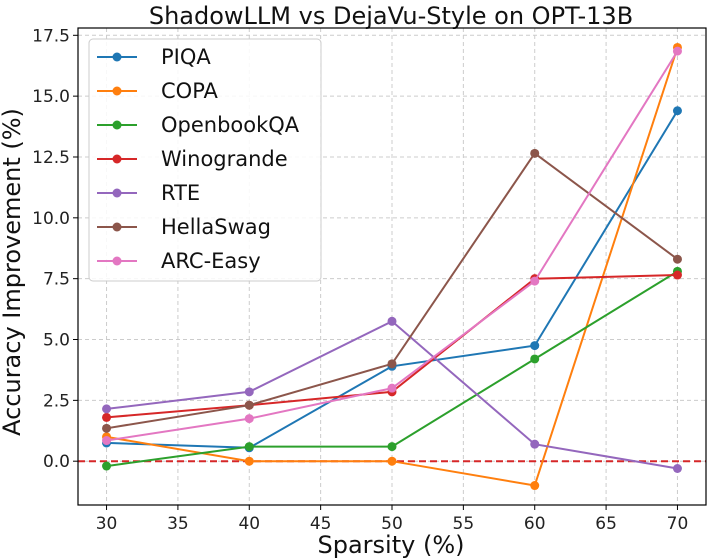 The image size is (708, 558). What do you see at coordinates (216, 227) in the screenshot?
I see `legend-label: HellaSwag` at bounding box center [216, 227].